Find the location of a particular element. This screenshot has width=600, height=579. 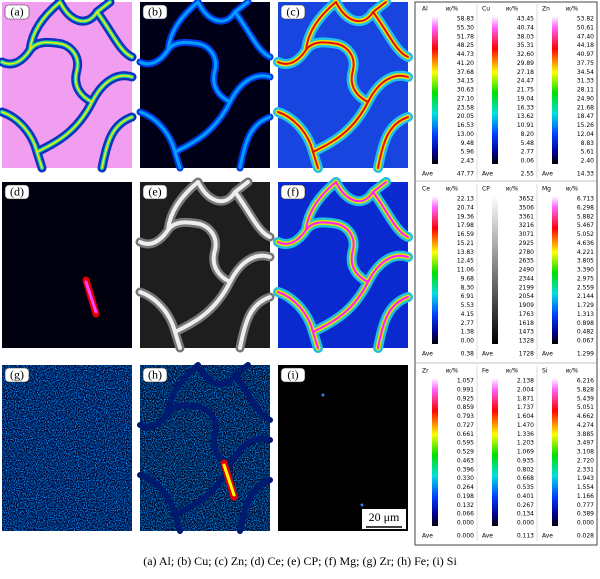

ave-value: 0.028 is located at coordinates (585, 536).